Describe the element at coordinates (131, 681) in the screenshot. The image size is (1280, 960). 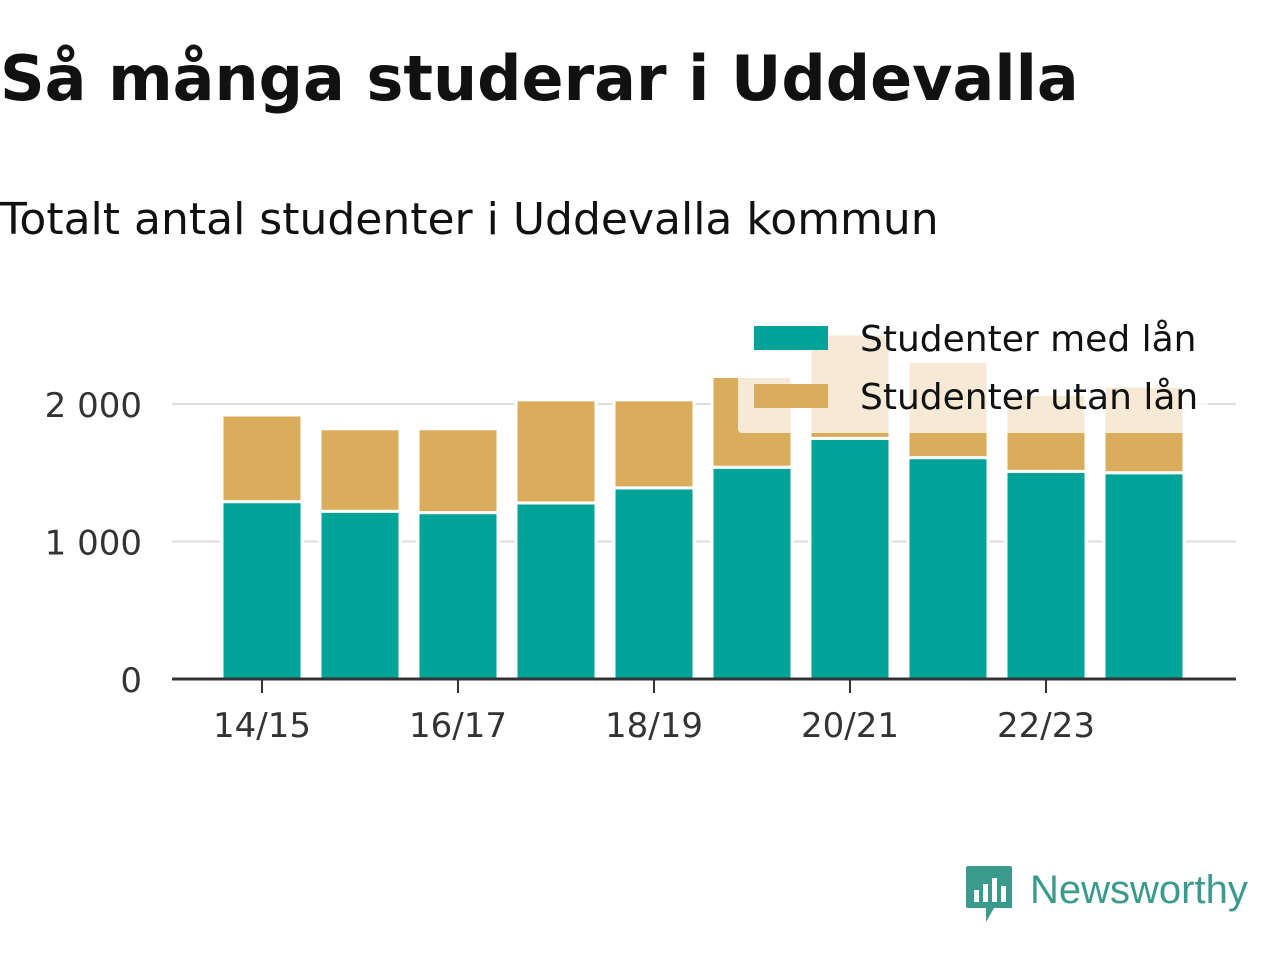
I see `y-tick-label: 0` at that location.